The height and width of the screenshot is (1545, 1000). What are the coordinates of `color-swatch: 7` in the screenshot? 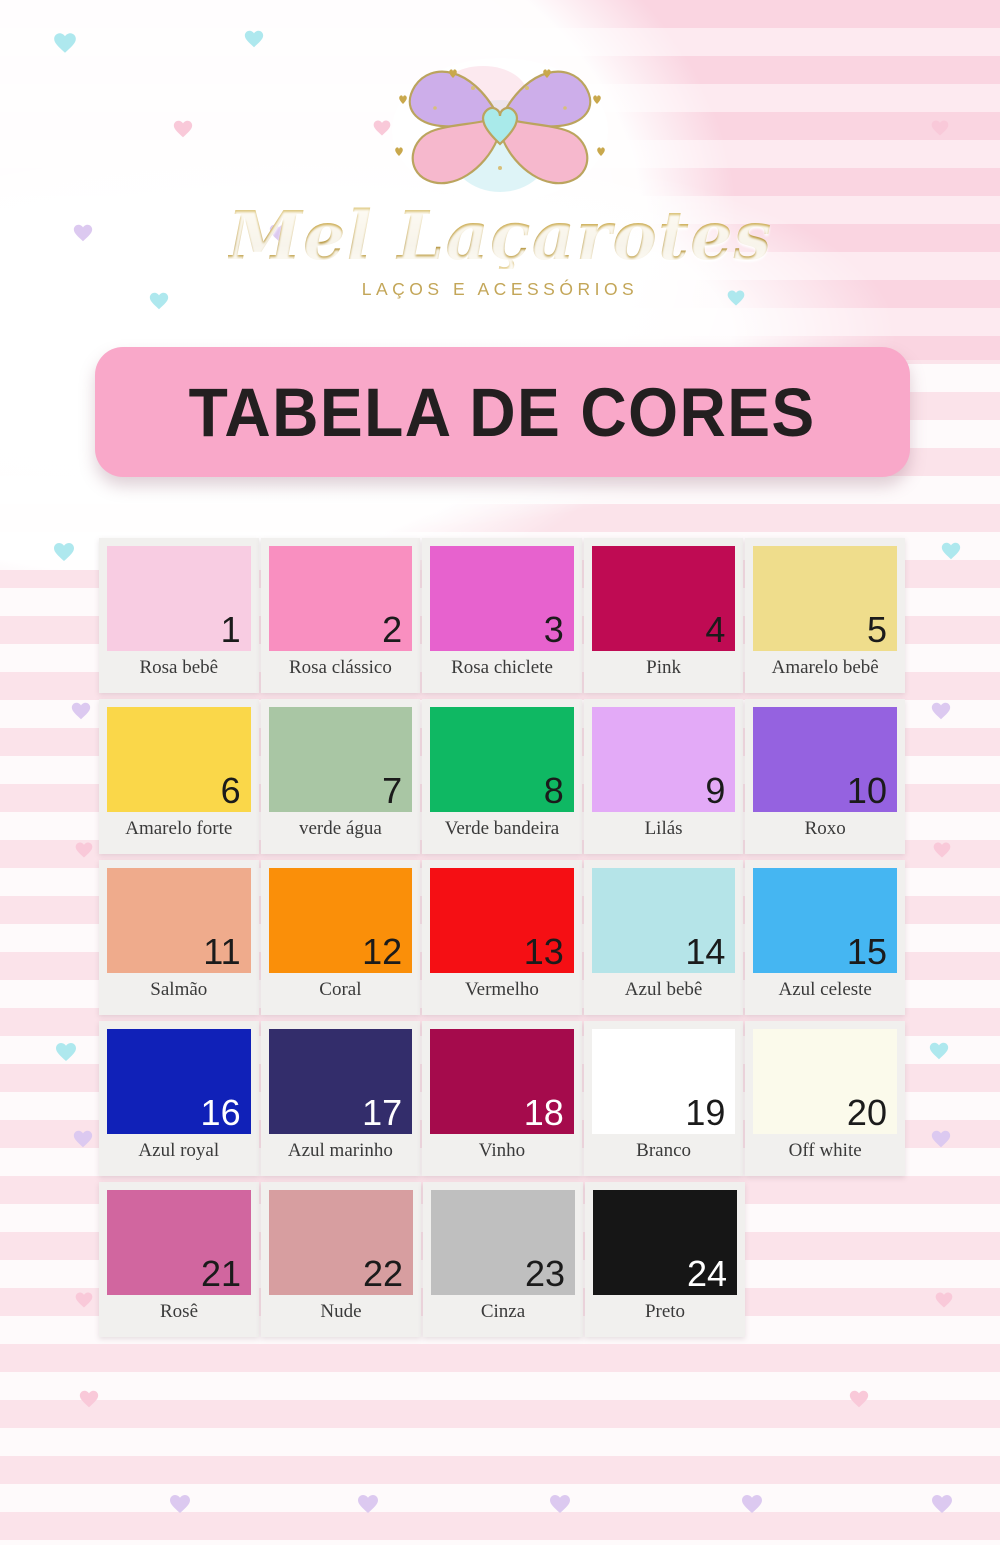 It's located at (340, 759).